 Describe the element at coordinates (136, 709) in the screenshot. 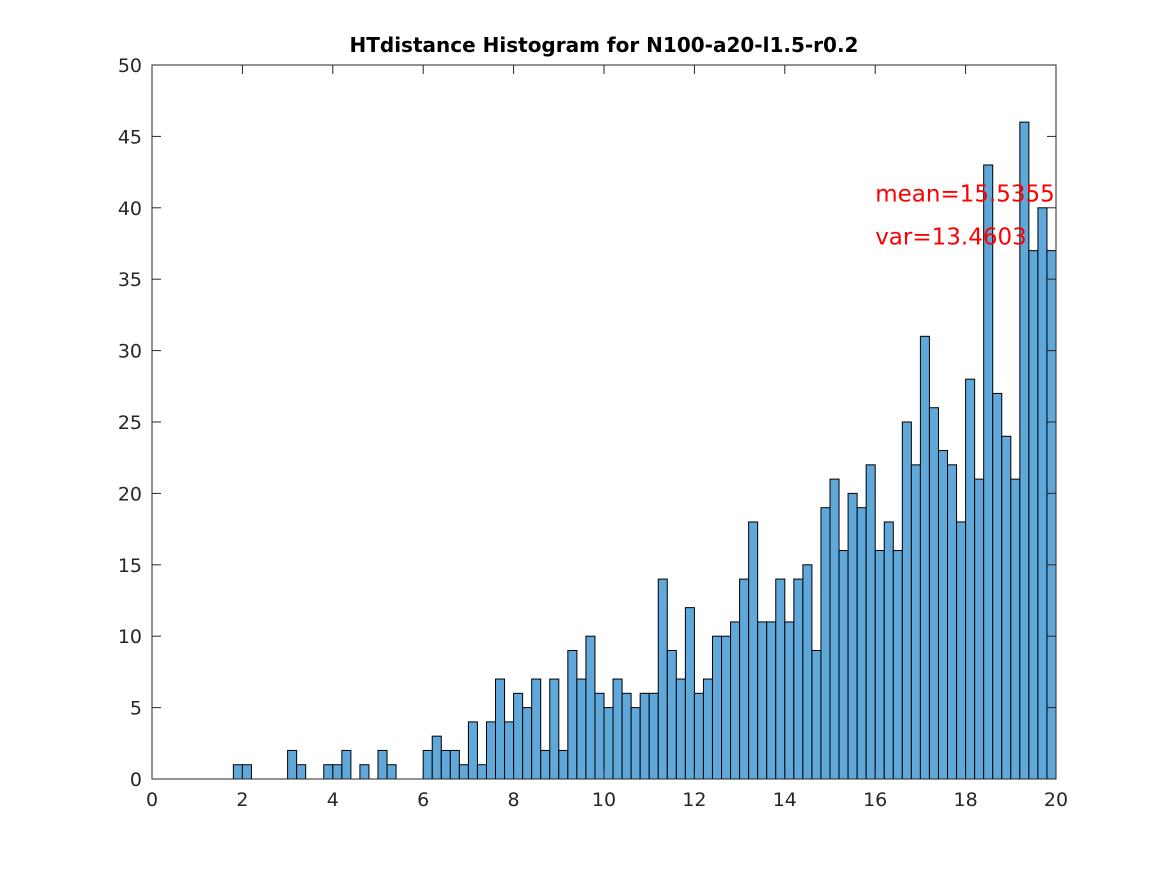

I see `y-tick-label: 5` at that location.